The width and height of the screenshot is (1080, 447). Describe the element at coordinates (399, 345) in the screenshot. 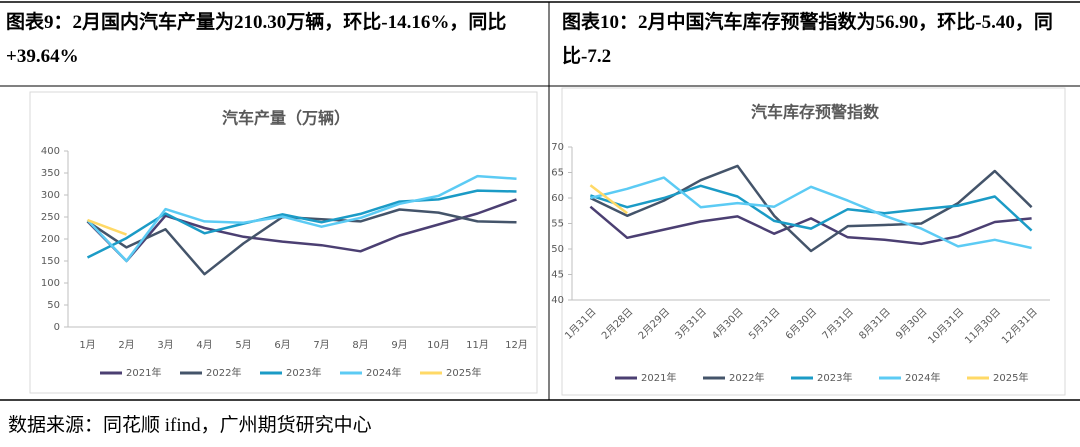

I see `x-tick-label: 9月` at that location.